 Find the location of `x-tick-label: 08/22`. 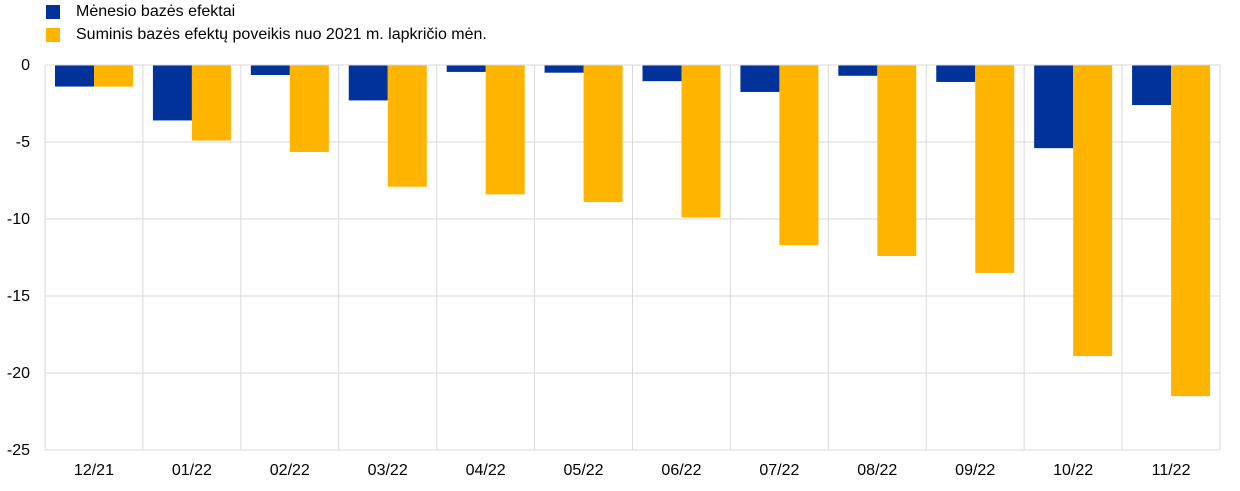

x-tick-label: 08/22 is located at coordinates (877, 470).